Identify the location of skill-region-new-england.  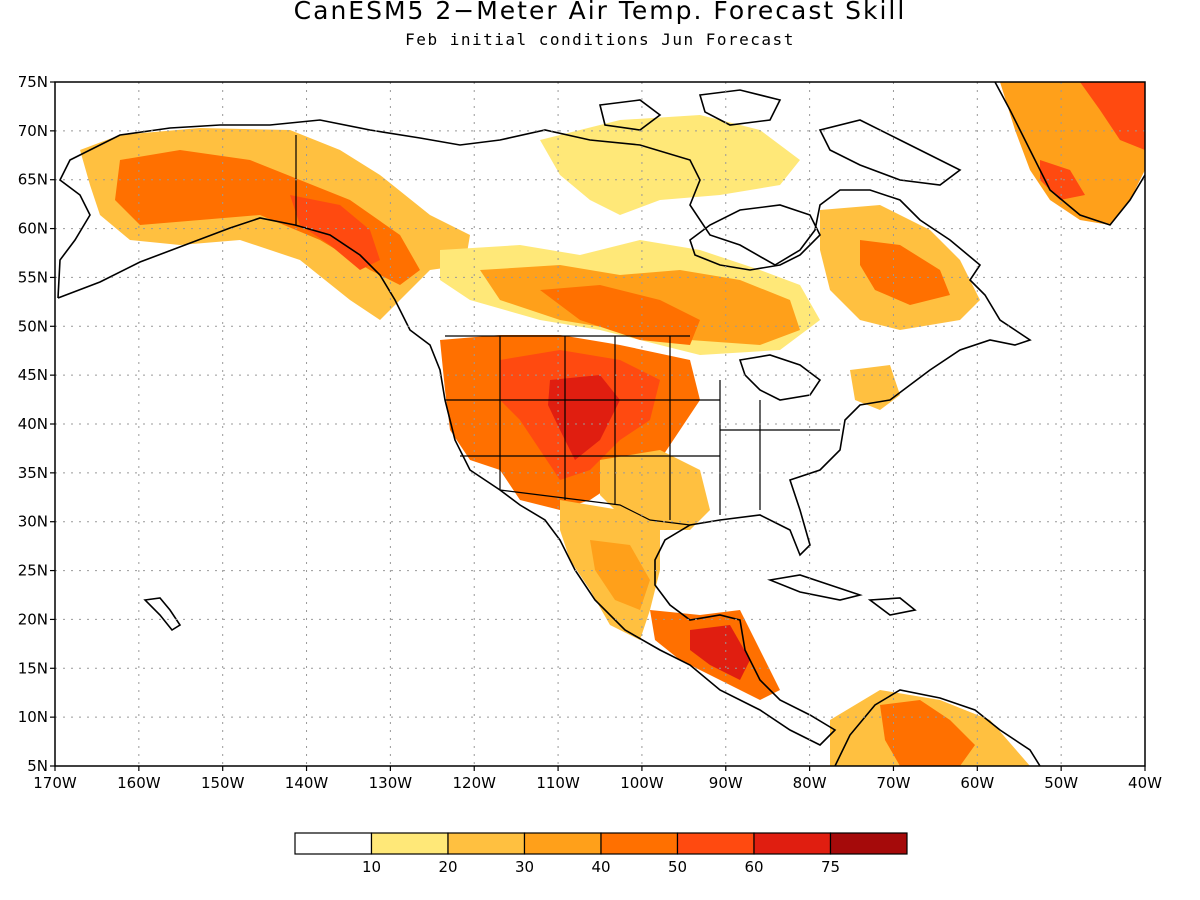
(875, 387).